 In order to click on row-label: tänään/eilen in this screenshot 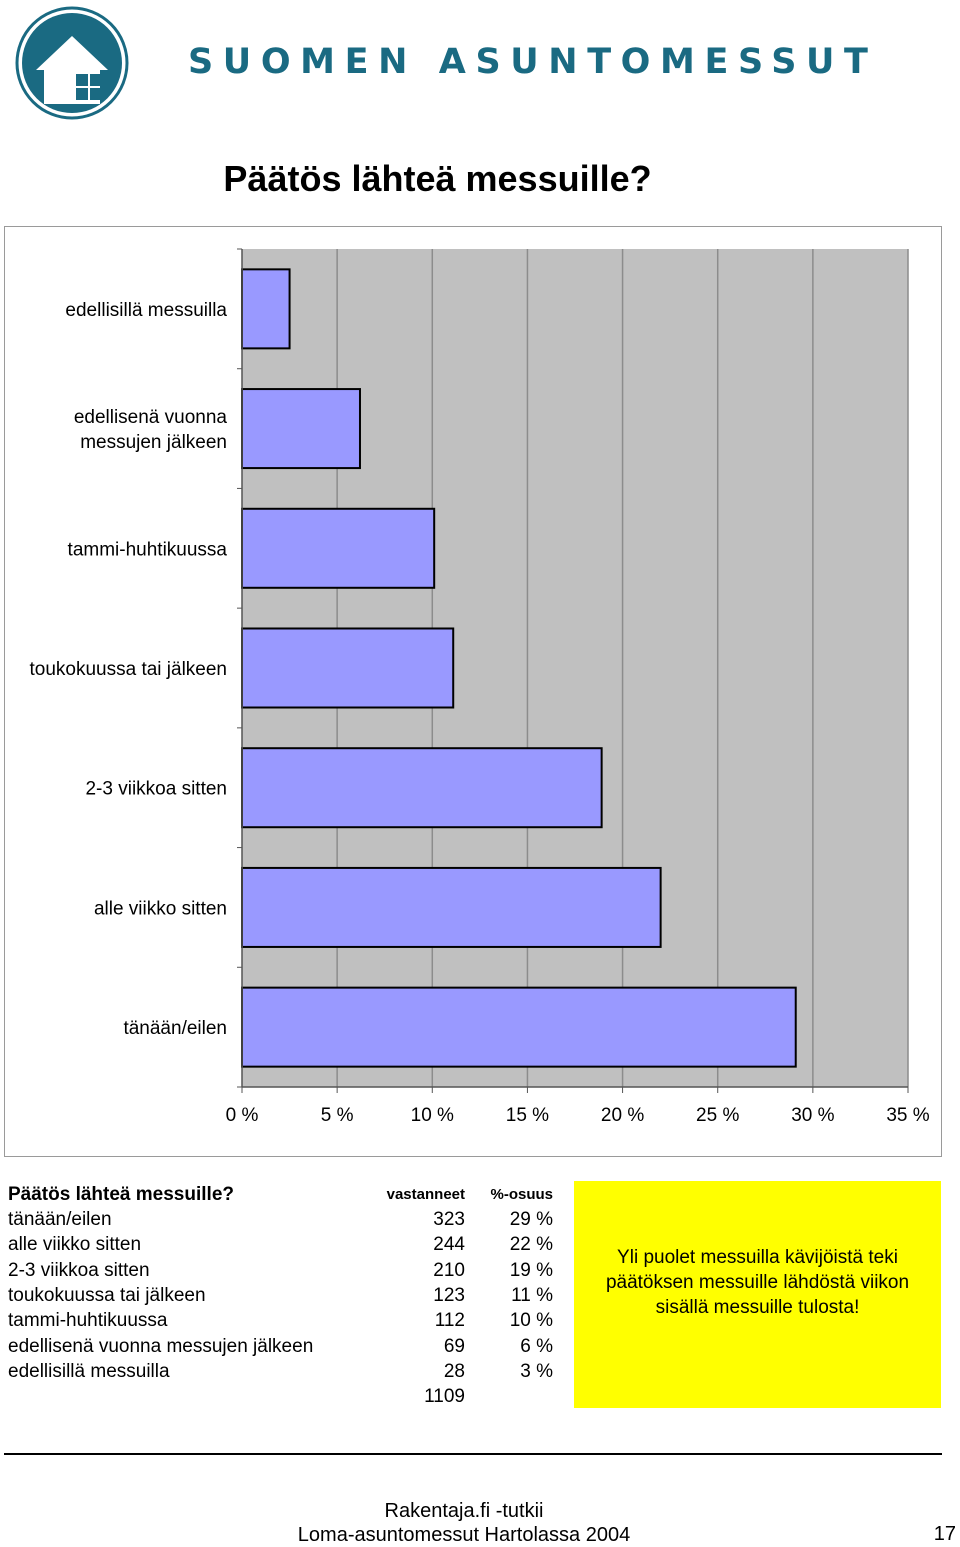, I will do `click(60, 1220)`.